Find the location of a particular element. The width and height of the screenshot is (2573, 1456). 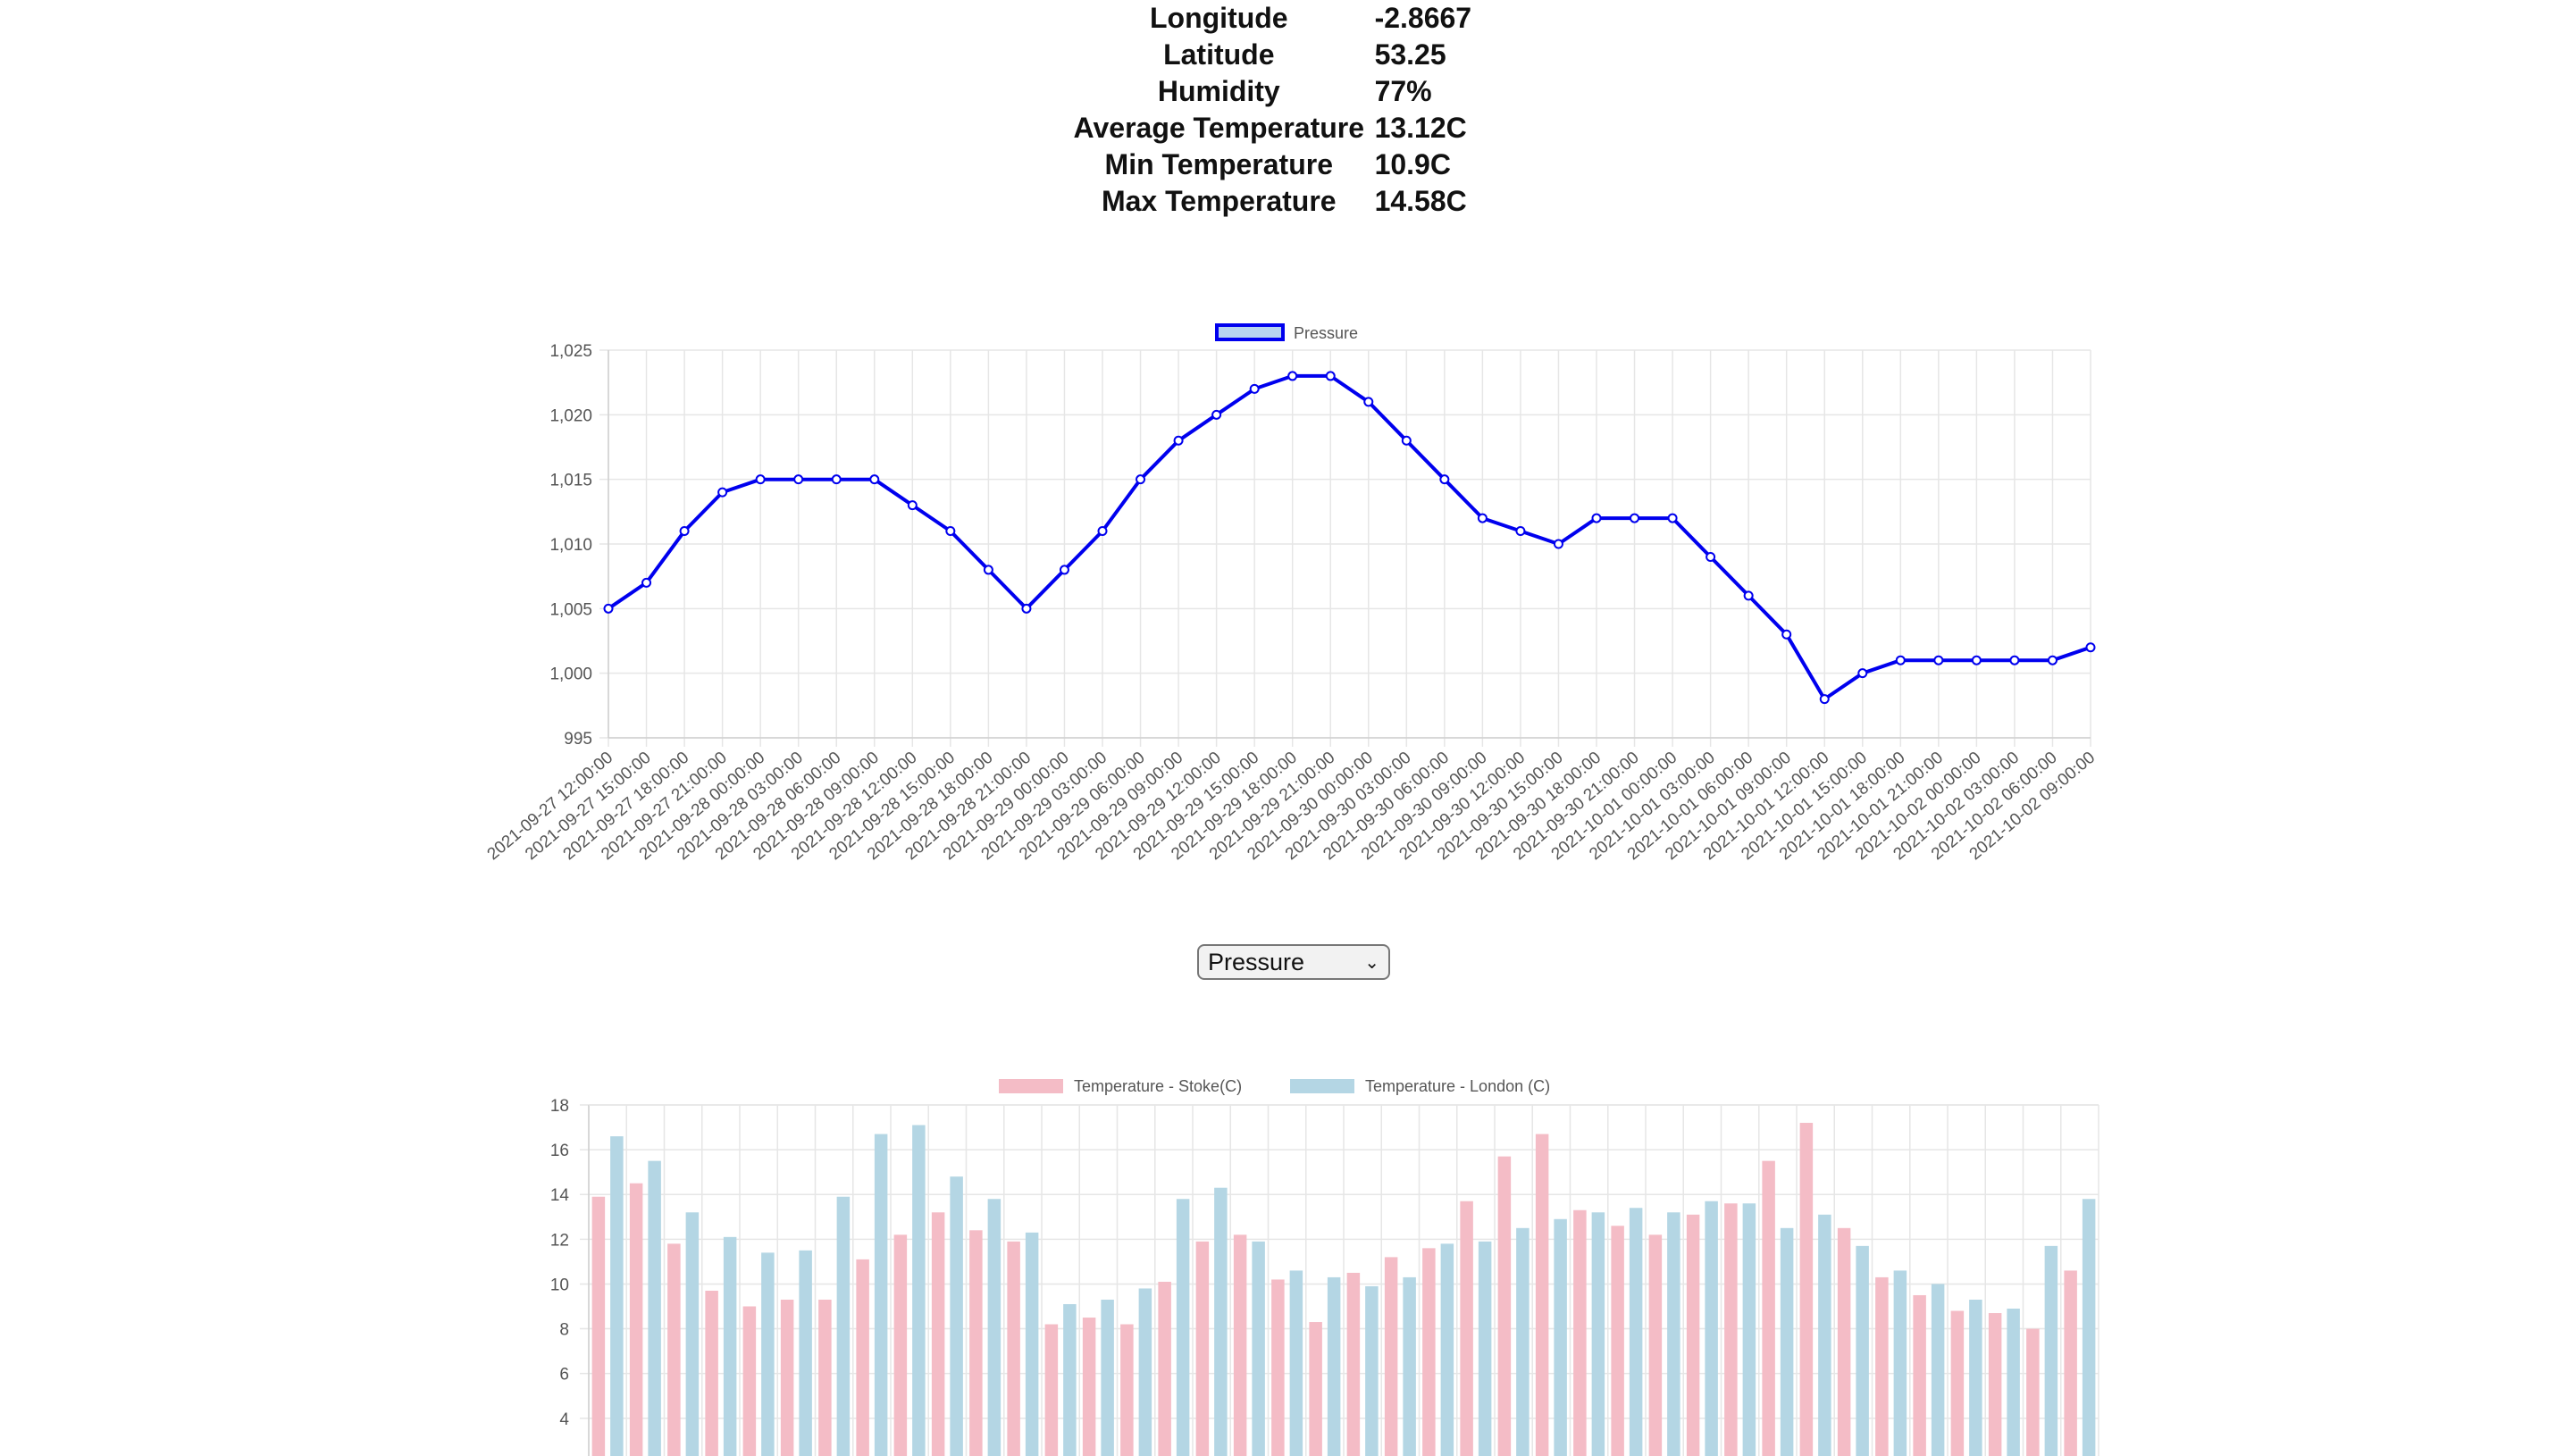

y-tick-label: 12 is located at coordinates (559, 1240).